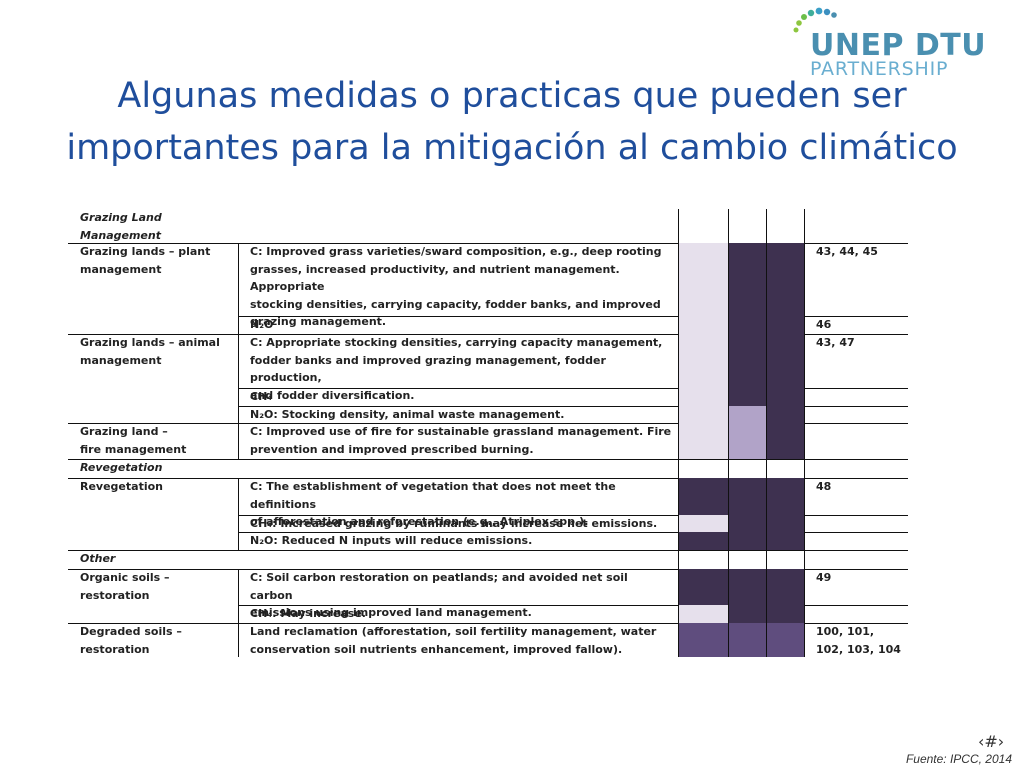 The height and width of the screenshot is (768, 1024). Describe the element at coordinates (858, 640) in the screenshot. I see `table-refs-cell: 100, 101, 102, 103, 104` at that location.